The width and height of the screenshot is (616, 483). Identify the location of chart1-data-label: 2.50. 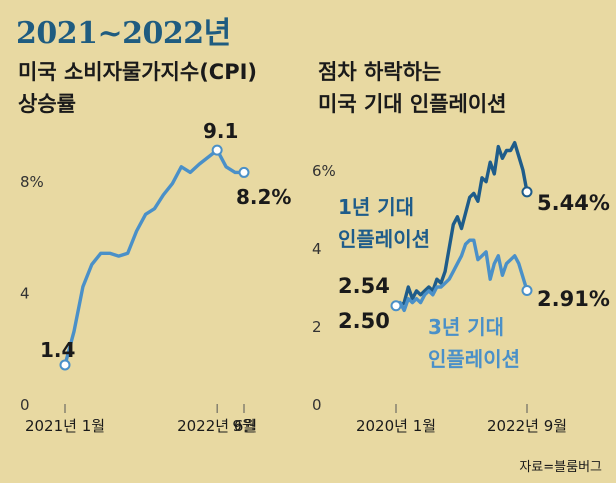
(364, 321).